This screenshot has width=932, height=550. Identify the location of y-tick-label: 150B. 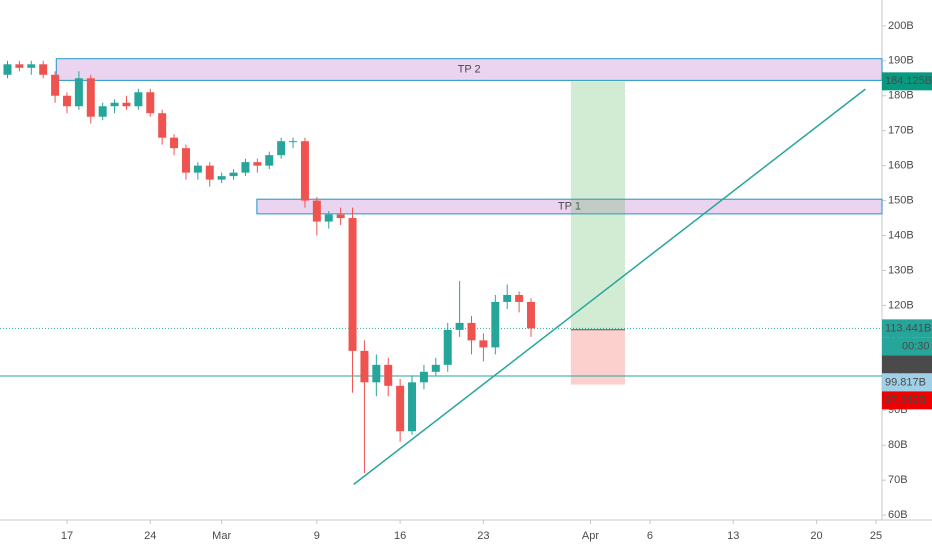
(901, 200).